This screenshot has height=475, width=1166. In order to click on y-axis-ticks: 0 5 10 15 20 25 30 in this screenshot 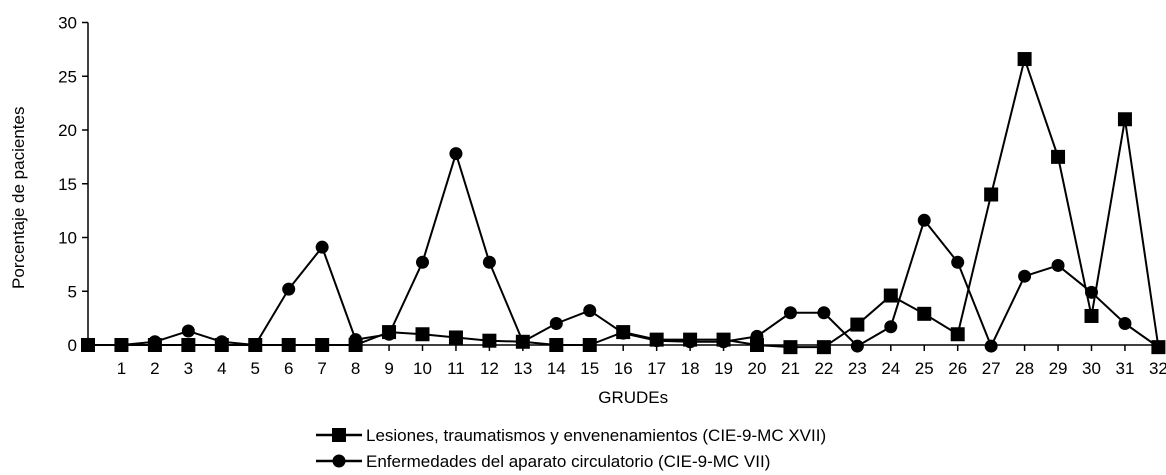, I will do `click(73, 184)`.